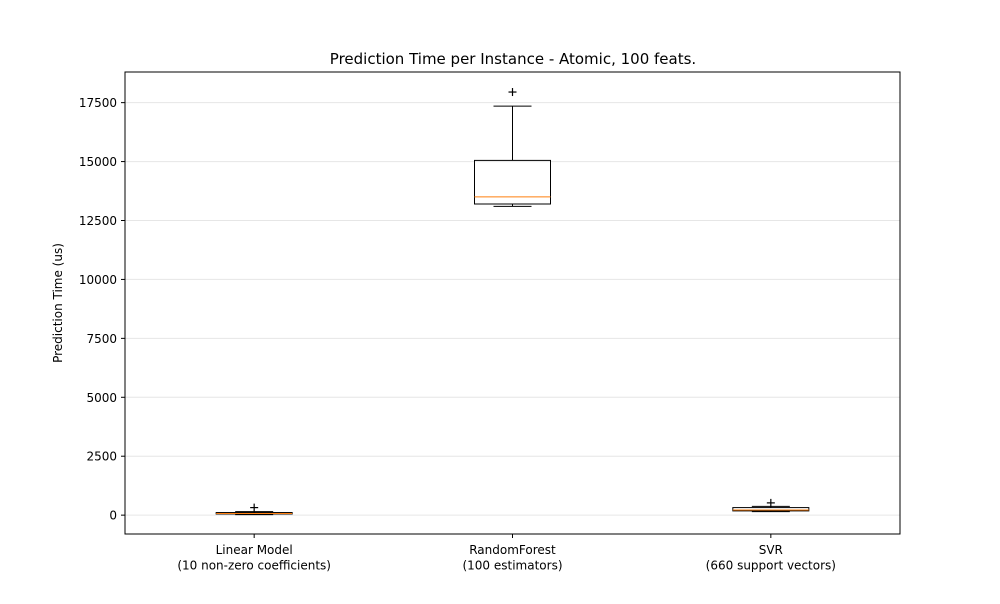  Describe the element at coordinates (101, 398) in the screenshot. I see `y-tick-label: 5000` at that location.